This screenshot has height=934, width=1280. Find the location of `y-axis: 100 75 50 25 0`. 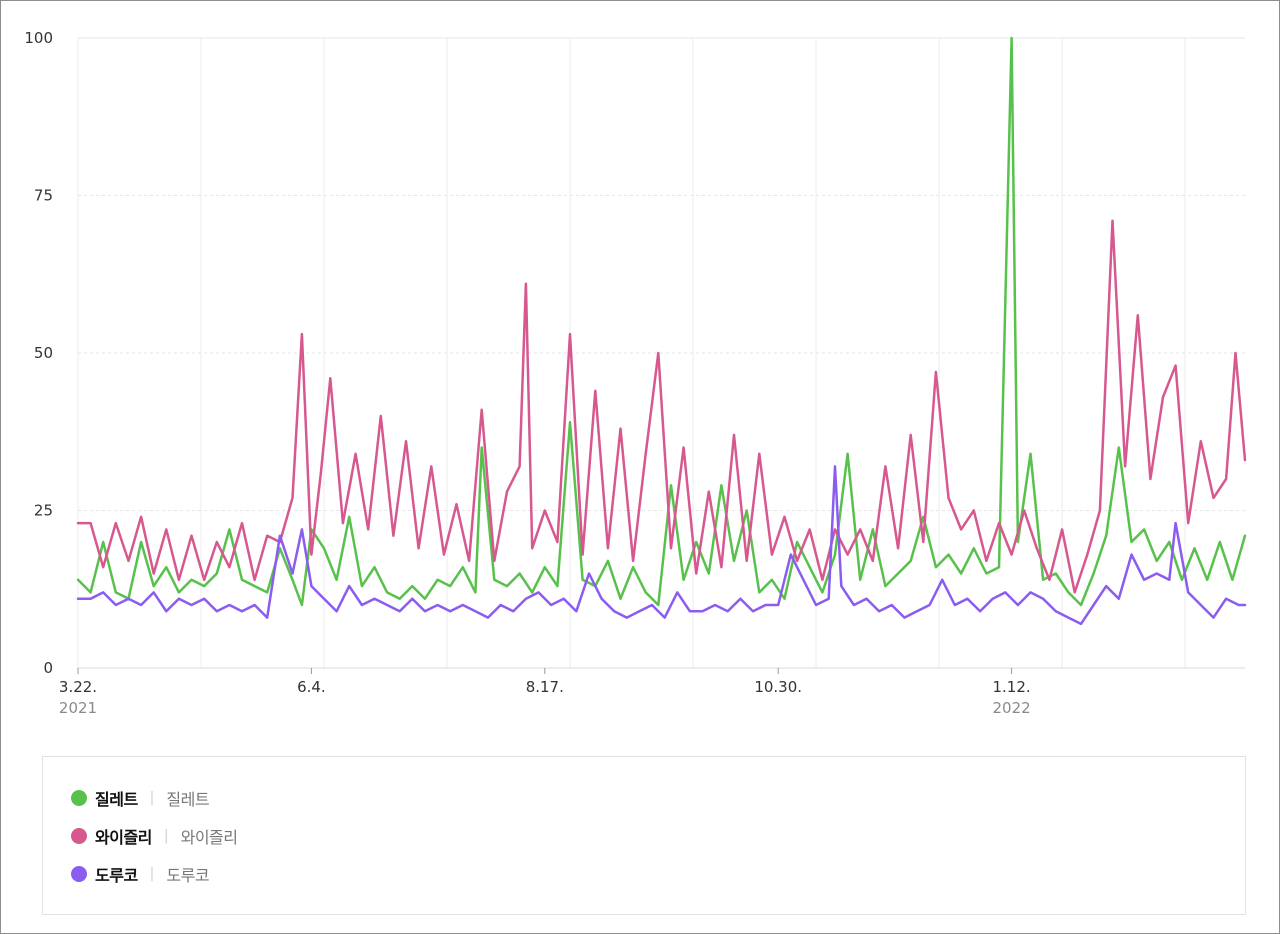

y-axis: 100 75 50 25 0 is located at coordinates (38, 353).